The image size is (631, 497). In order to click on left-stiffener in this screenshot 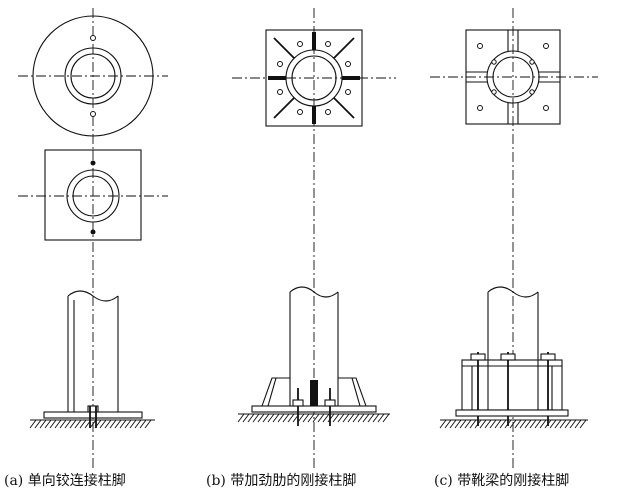, I will do `click(275, 392)`.